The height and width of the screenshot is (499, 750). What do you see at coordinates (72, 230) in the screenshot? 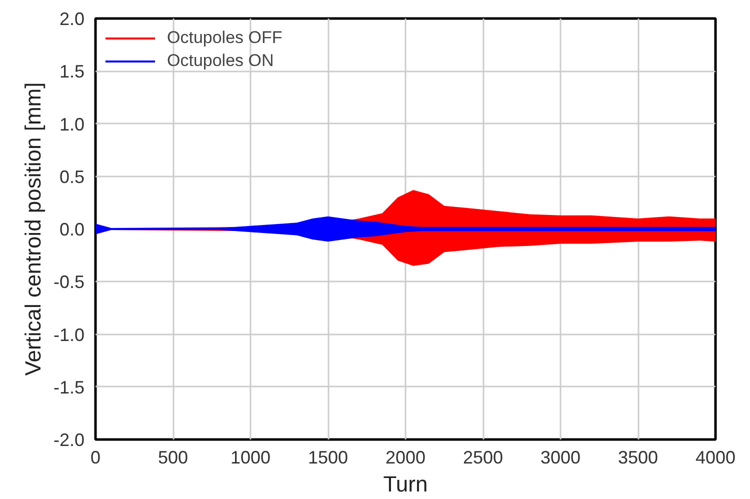
I see `y-tick-label: 0.0` at bounding box center [72, 230].